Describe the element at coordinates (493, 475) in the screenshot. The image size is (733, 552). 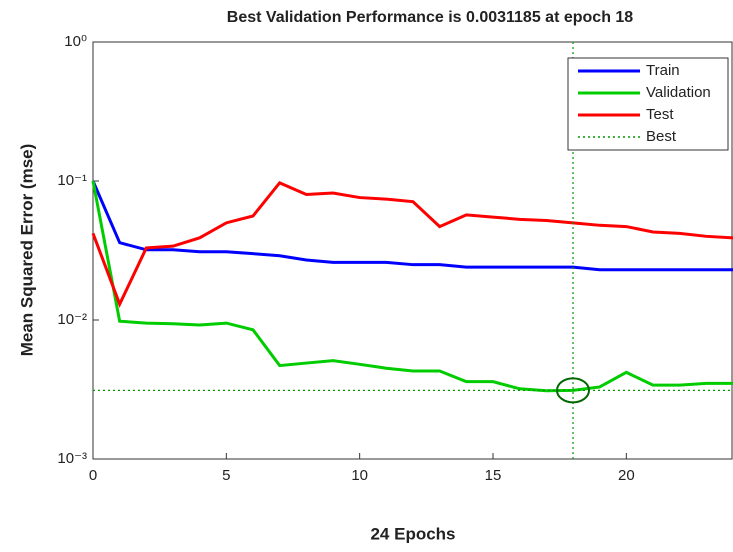
I see `x-tick-label: 15` at that location.